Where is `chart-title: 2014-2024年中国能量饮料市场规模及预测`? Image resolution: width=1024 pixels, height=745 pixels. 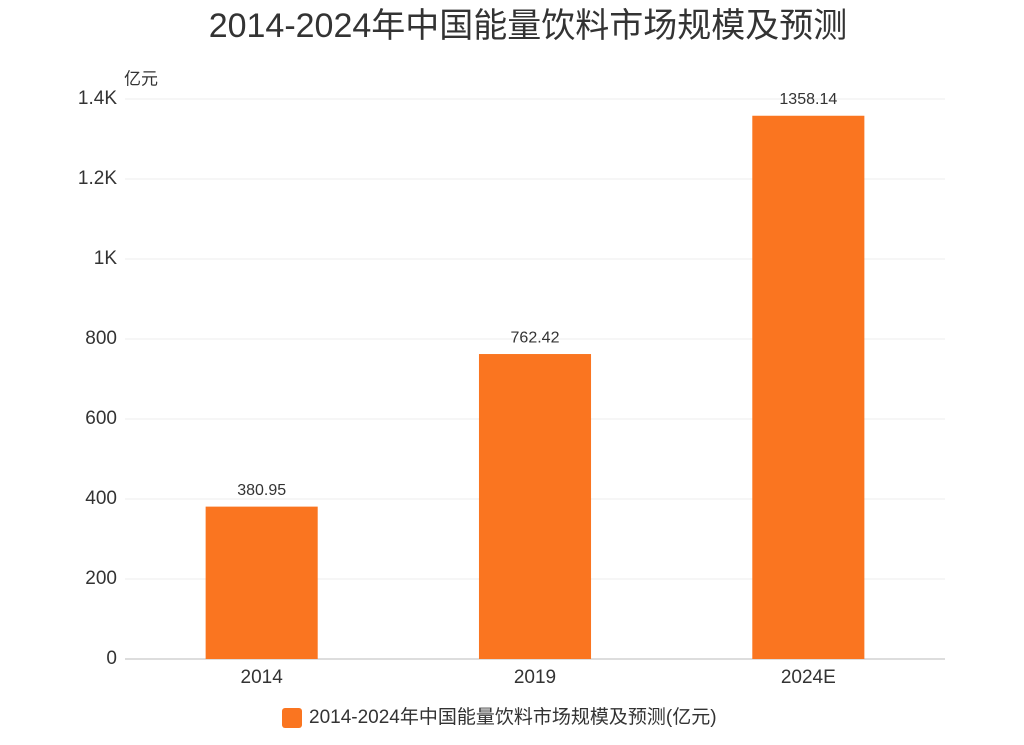 chart-title: 2014-2024年中国能量饮料市场规模及预测 is located at coordinates (528, 26).